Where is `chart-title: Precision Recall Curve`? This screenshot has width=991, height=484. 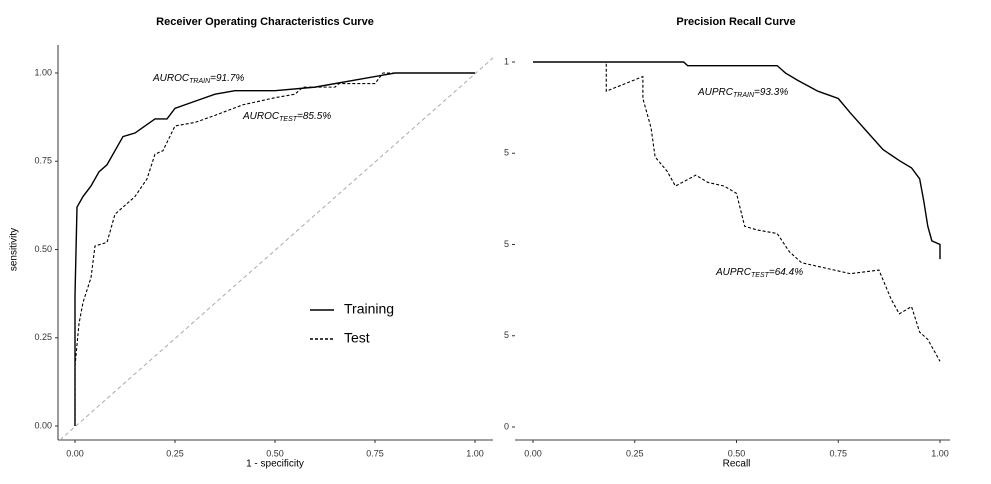 chart-title: Precision Recall Curve is located at coordinates (735, 22).